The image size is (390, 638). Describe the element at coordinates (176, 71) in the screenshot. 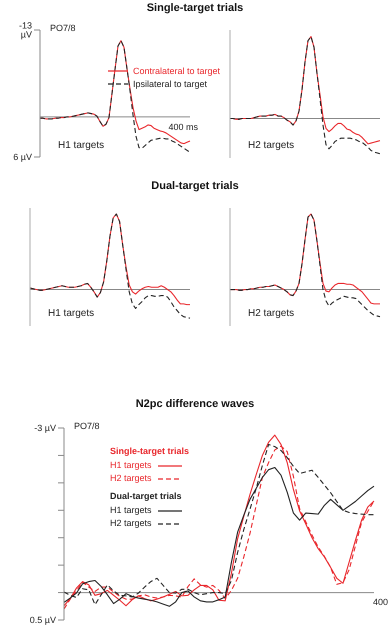

I see `legend-label: Contralateral to target` at that location.